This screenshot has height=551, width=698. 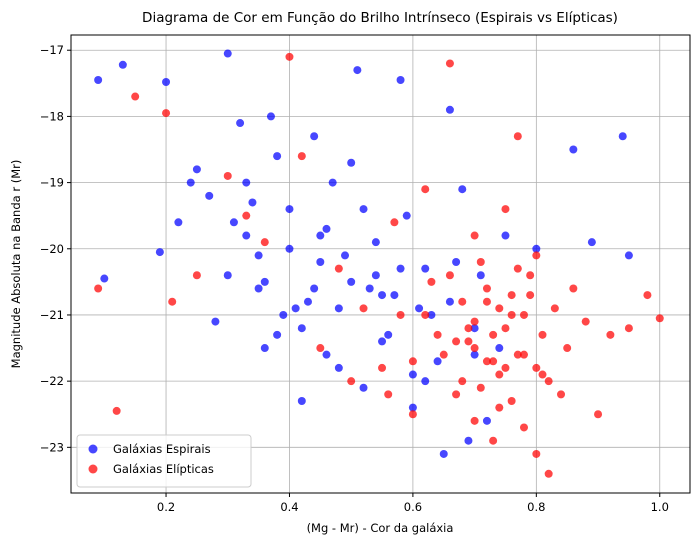 I want to click on x-tick-label: 0.6, so click(x=413, y=507).